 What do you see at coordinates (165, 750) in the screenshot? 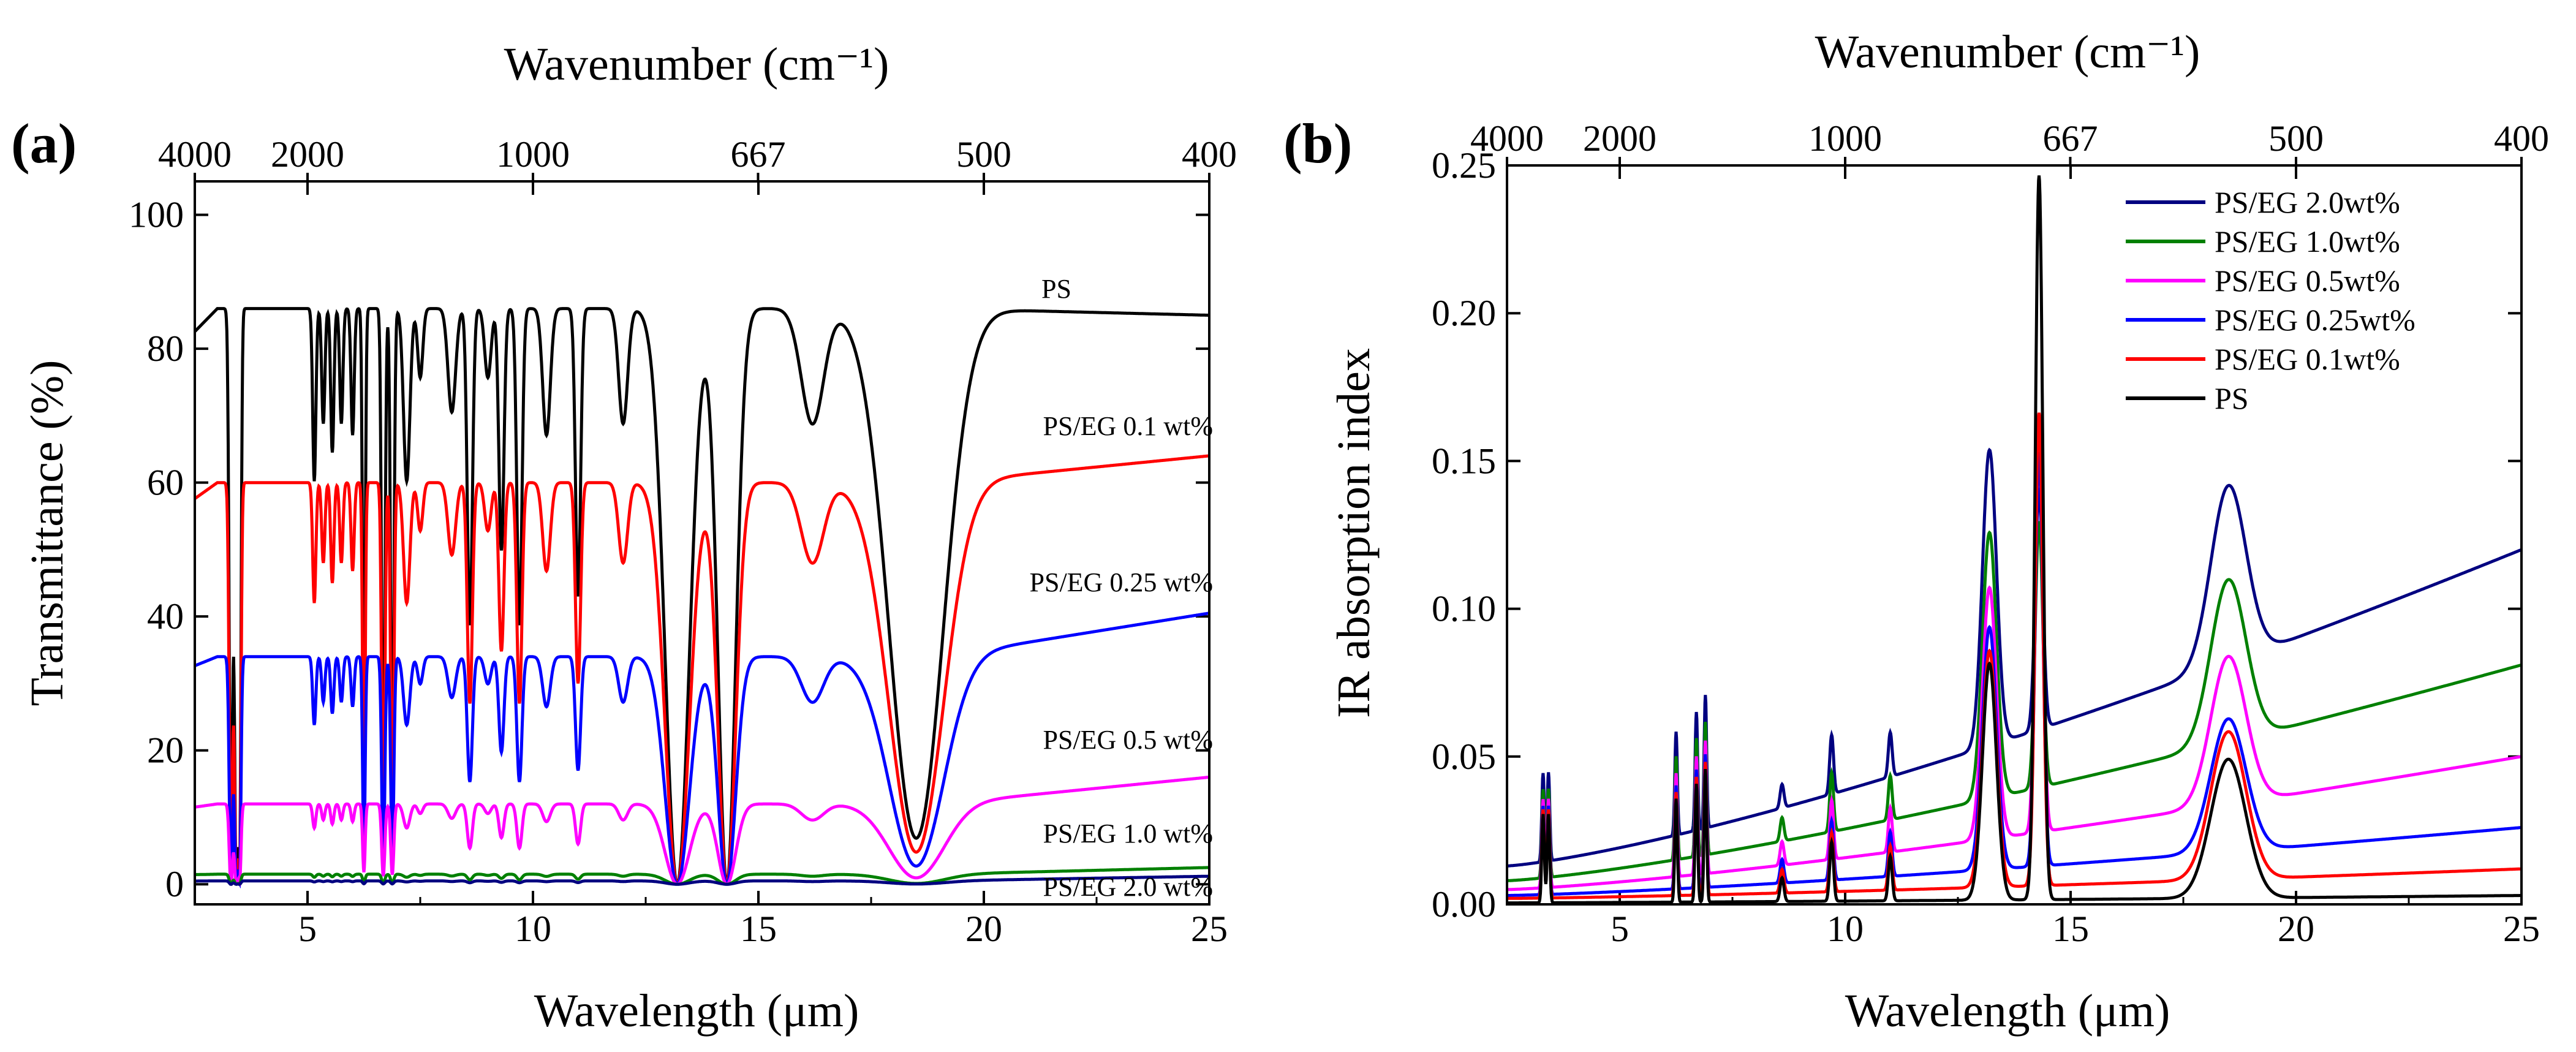
I see `y-tick-label: 20` at bounding box center [165, 750].